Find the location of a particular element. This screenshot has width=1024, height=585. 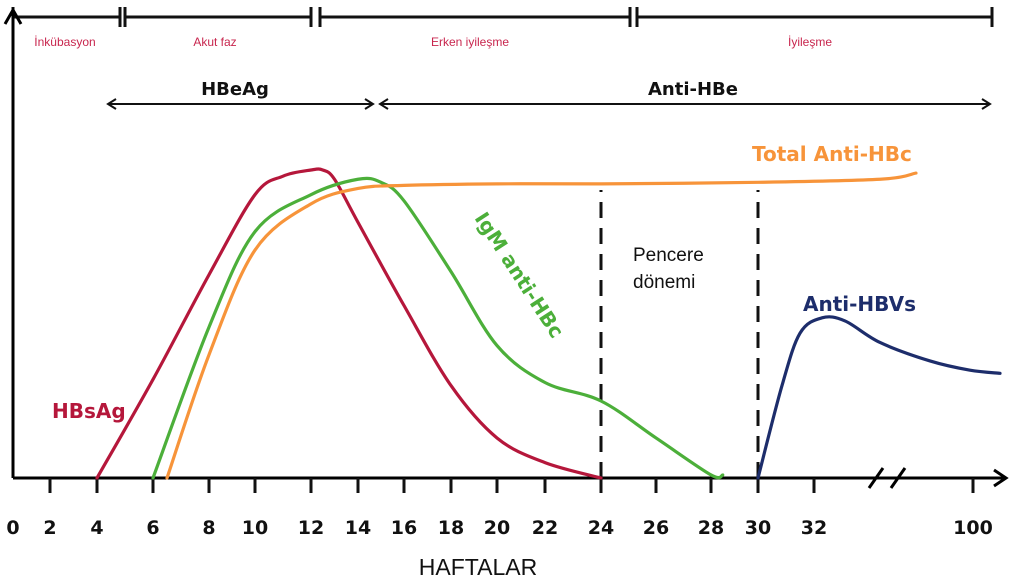

label-anti-hbvs: Anti-HBVs is located at coordinates (859, 304).